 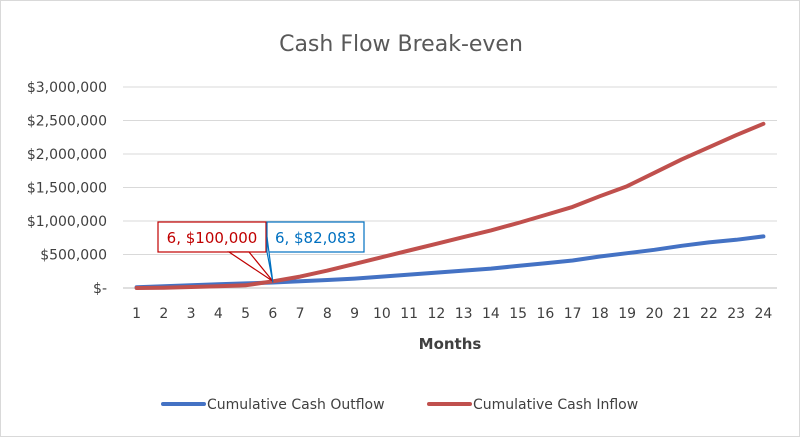 What do you see at coordinates (382, 314) in the screenshot?
I see `x-tick-label: 10` at bounding box center [382, 314].